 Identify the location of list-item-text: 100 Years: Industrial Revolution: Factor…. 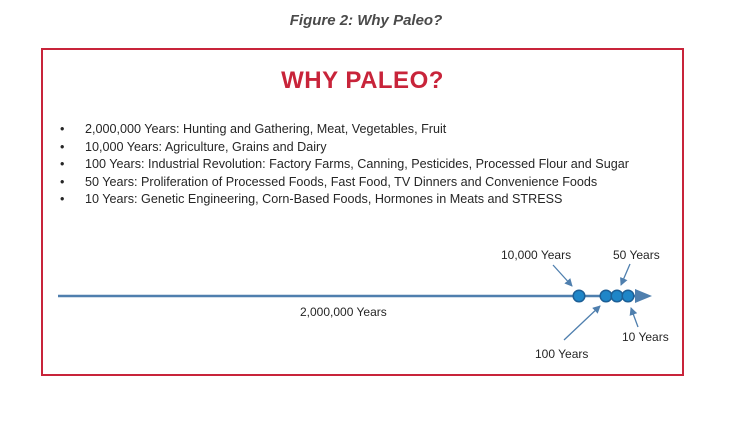
(357, 164).